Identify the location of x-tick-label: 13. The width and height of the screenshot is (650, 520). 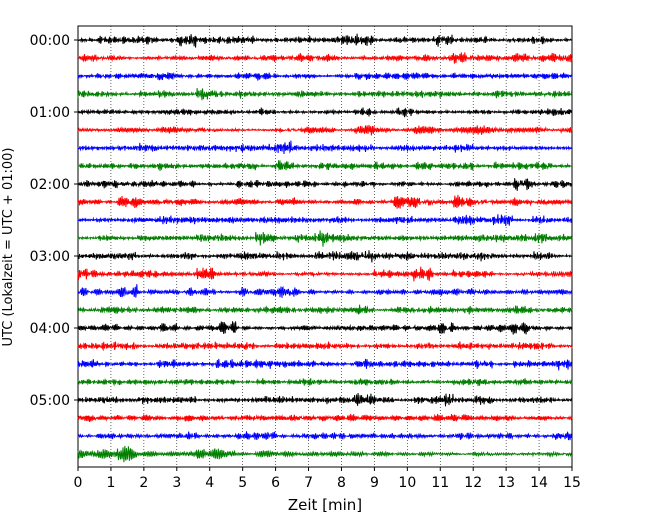
(506, 483).